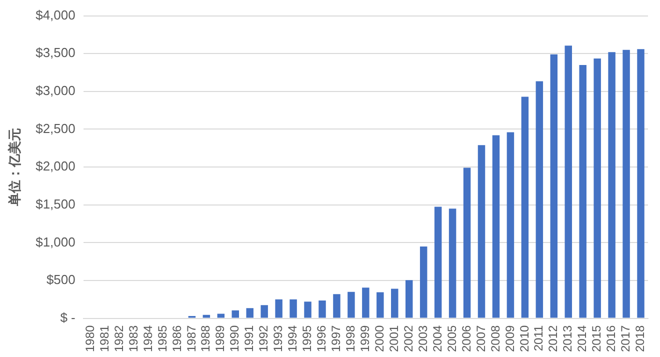  Describe the element at coordinates (56, 204) in the screenshot. I see `y-tick-label: $1,500` at that location.